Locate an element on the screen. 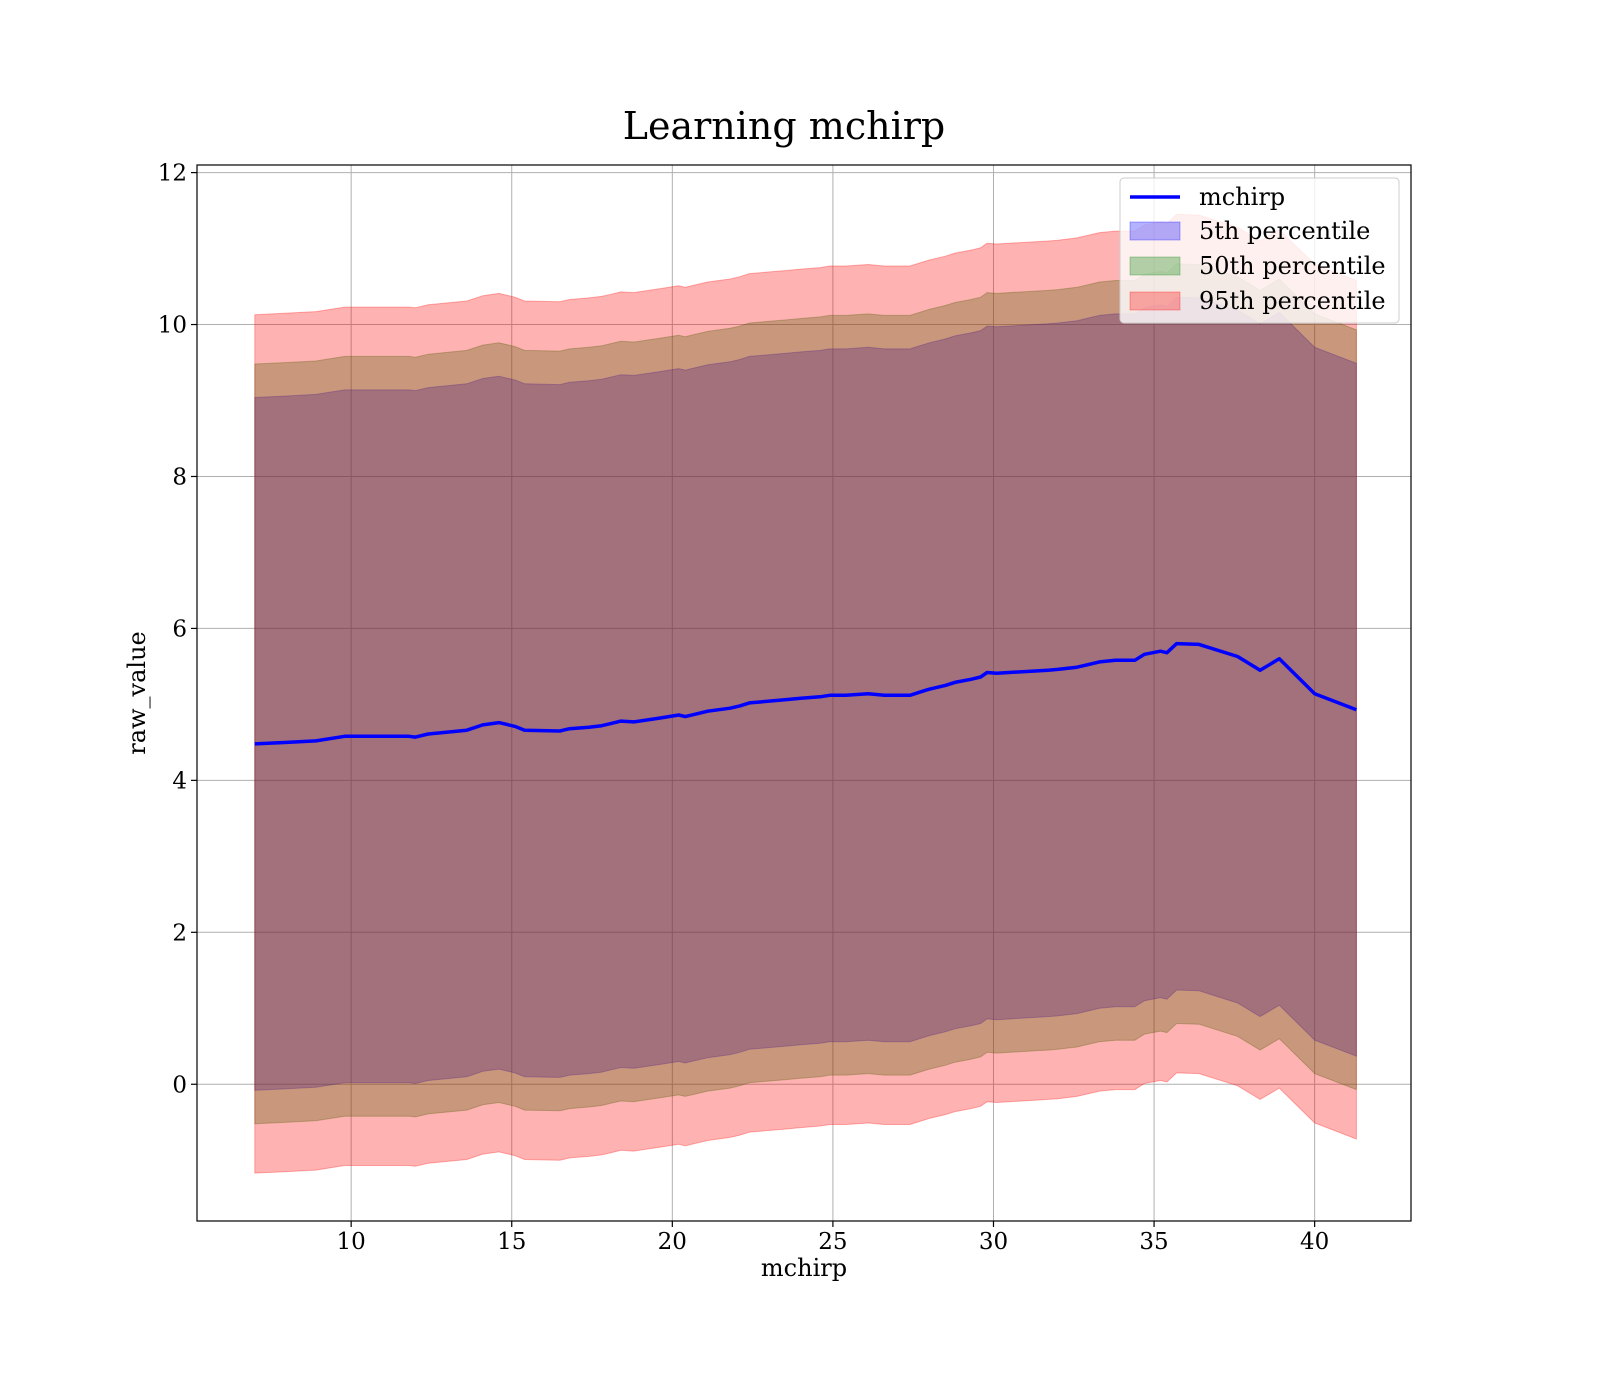  x-tick-label: 10 is located at coordinates (351, 1242).